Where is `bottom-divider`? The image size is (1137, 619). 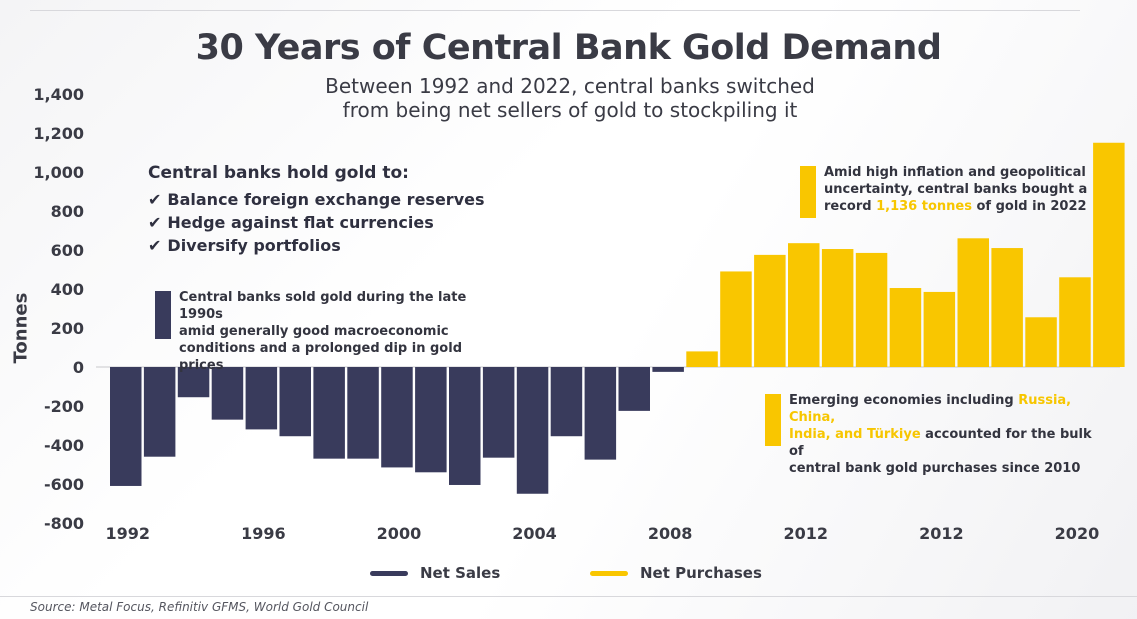 bottom-divider is located at coordinates (568, 596).